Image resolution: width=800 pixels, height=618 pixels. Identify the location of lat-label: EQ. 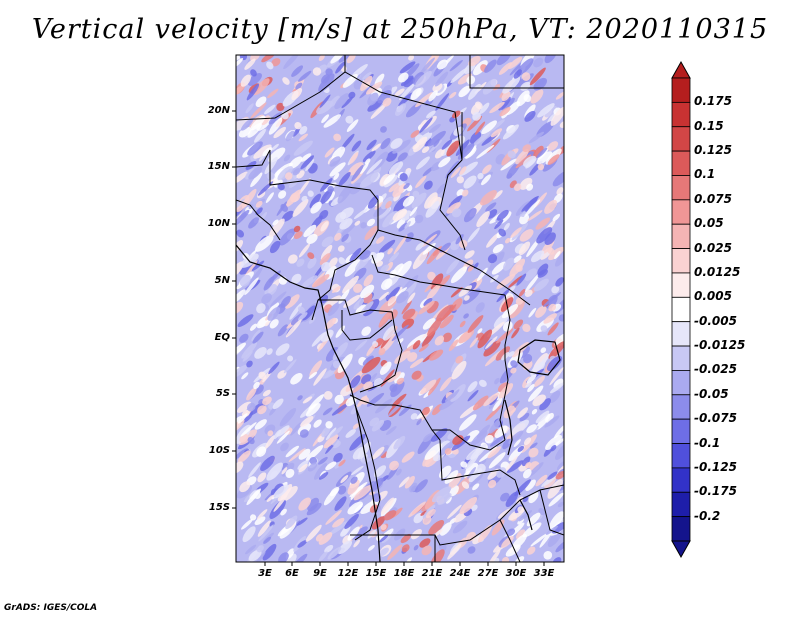
(222, 337).